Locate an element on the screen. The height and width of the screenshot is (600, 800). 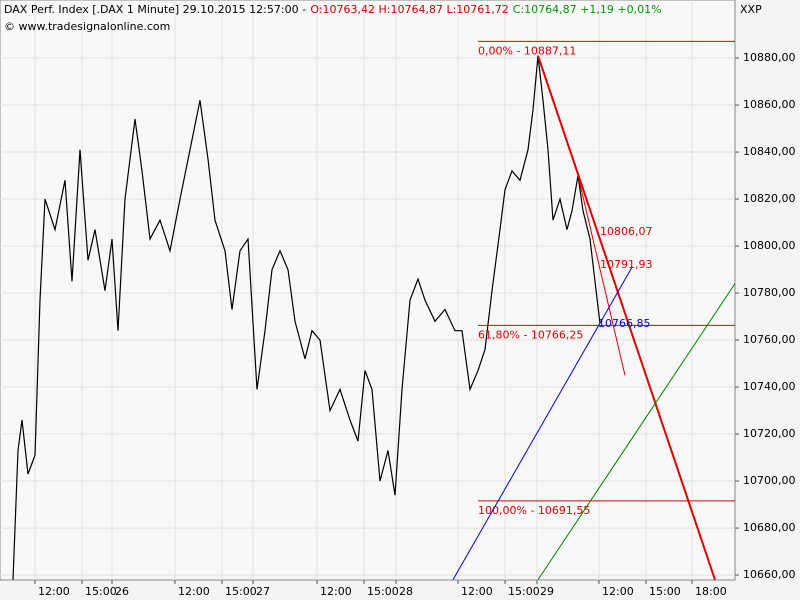
x-tick-label: 29 is located at coordinates (547, 591).